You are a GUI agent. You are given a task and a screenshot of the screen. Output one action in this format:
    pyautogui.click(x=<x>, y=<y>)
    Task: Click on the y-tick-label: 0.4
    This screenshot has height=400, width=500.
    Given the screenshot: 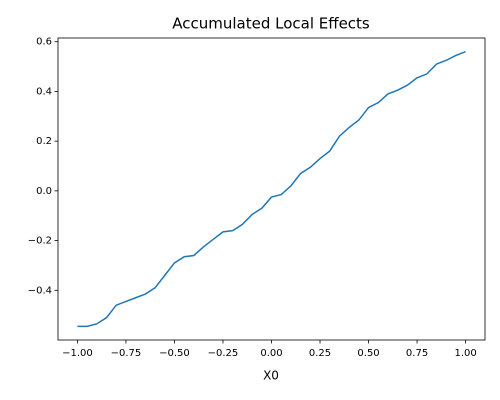 What is the action you would take?
    pyautogui.click(x=44, y=91)
    